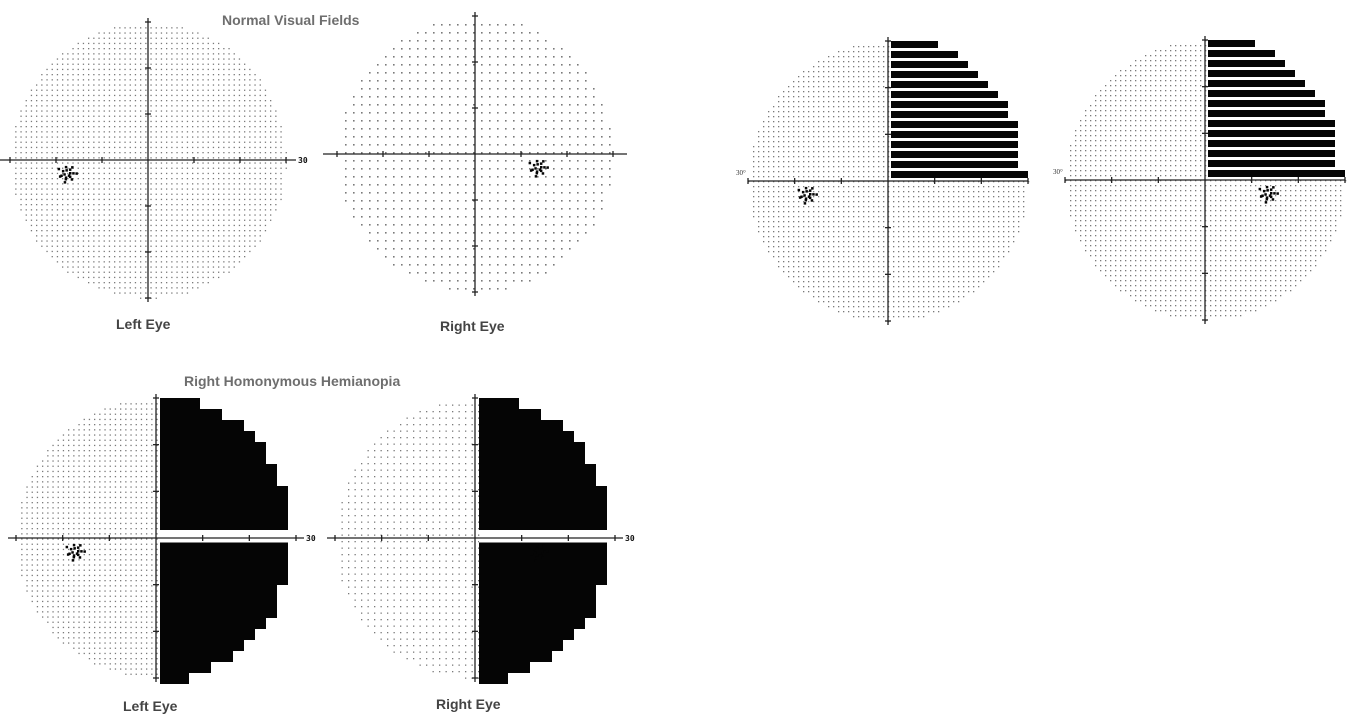 Image resolution: width=1349 pixels, height=716 pixels. I want to click on hemianopia-right-eye-label: Right Eye, so click(468, 704).